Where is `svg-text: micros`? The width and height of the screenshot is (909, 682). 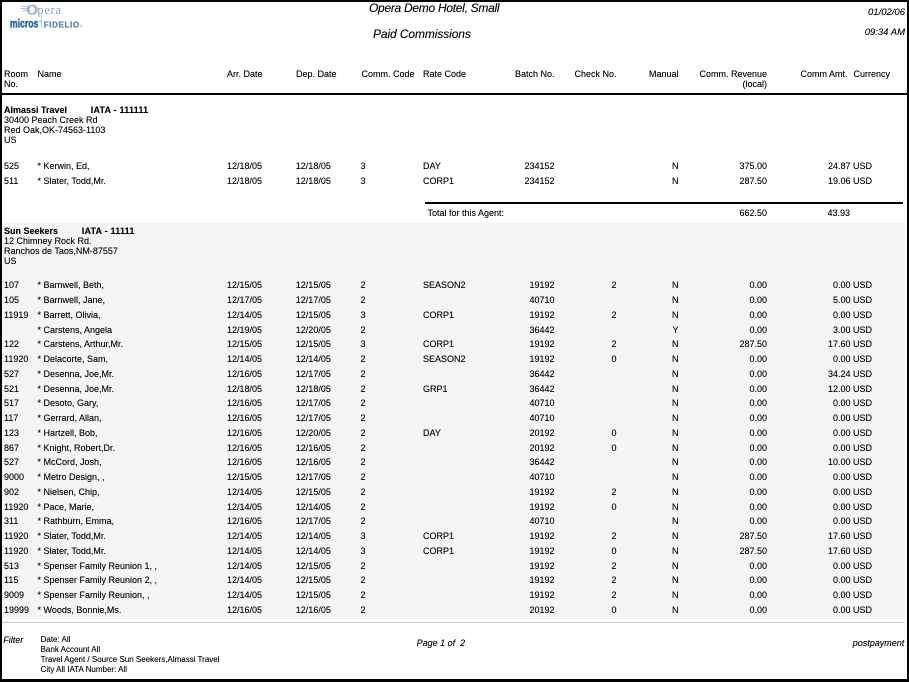
svg-text: micros is located at coordinates (24, 24).